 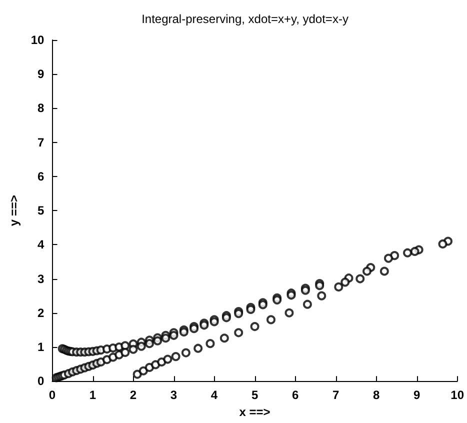 I want to click on y-tick-label: 7, so click(x=41, y=142).